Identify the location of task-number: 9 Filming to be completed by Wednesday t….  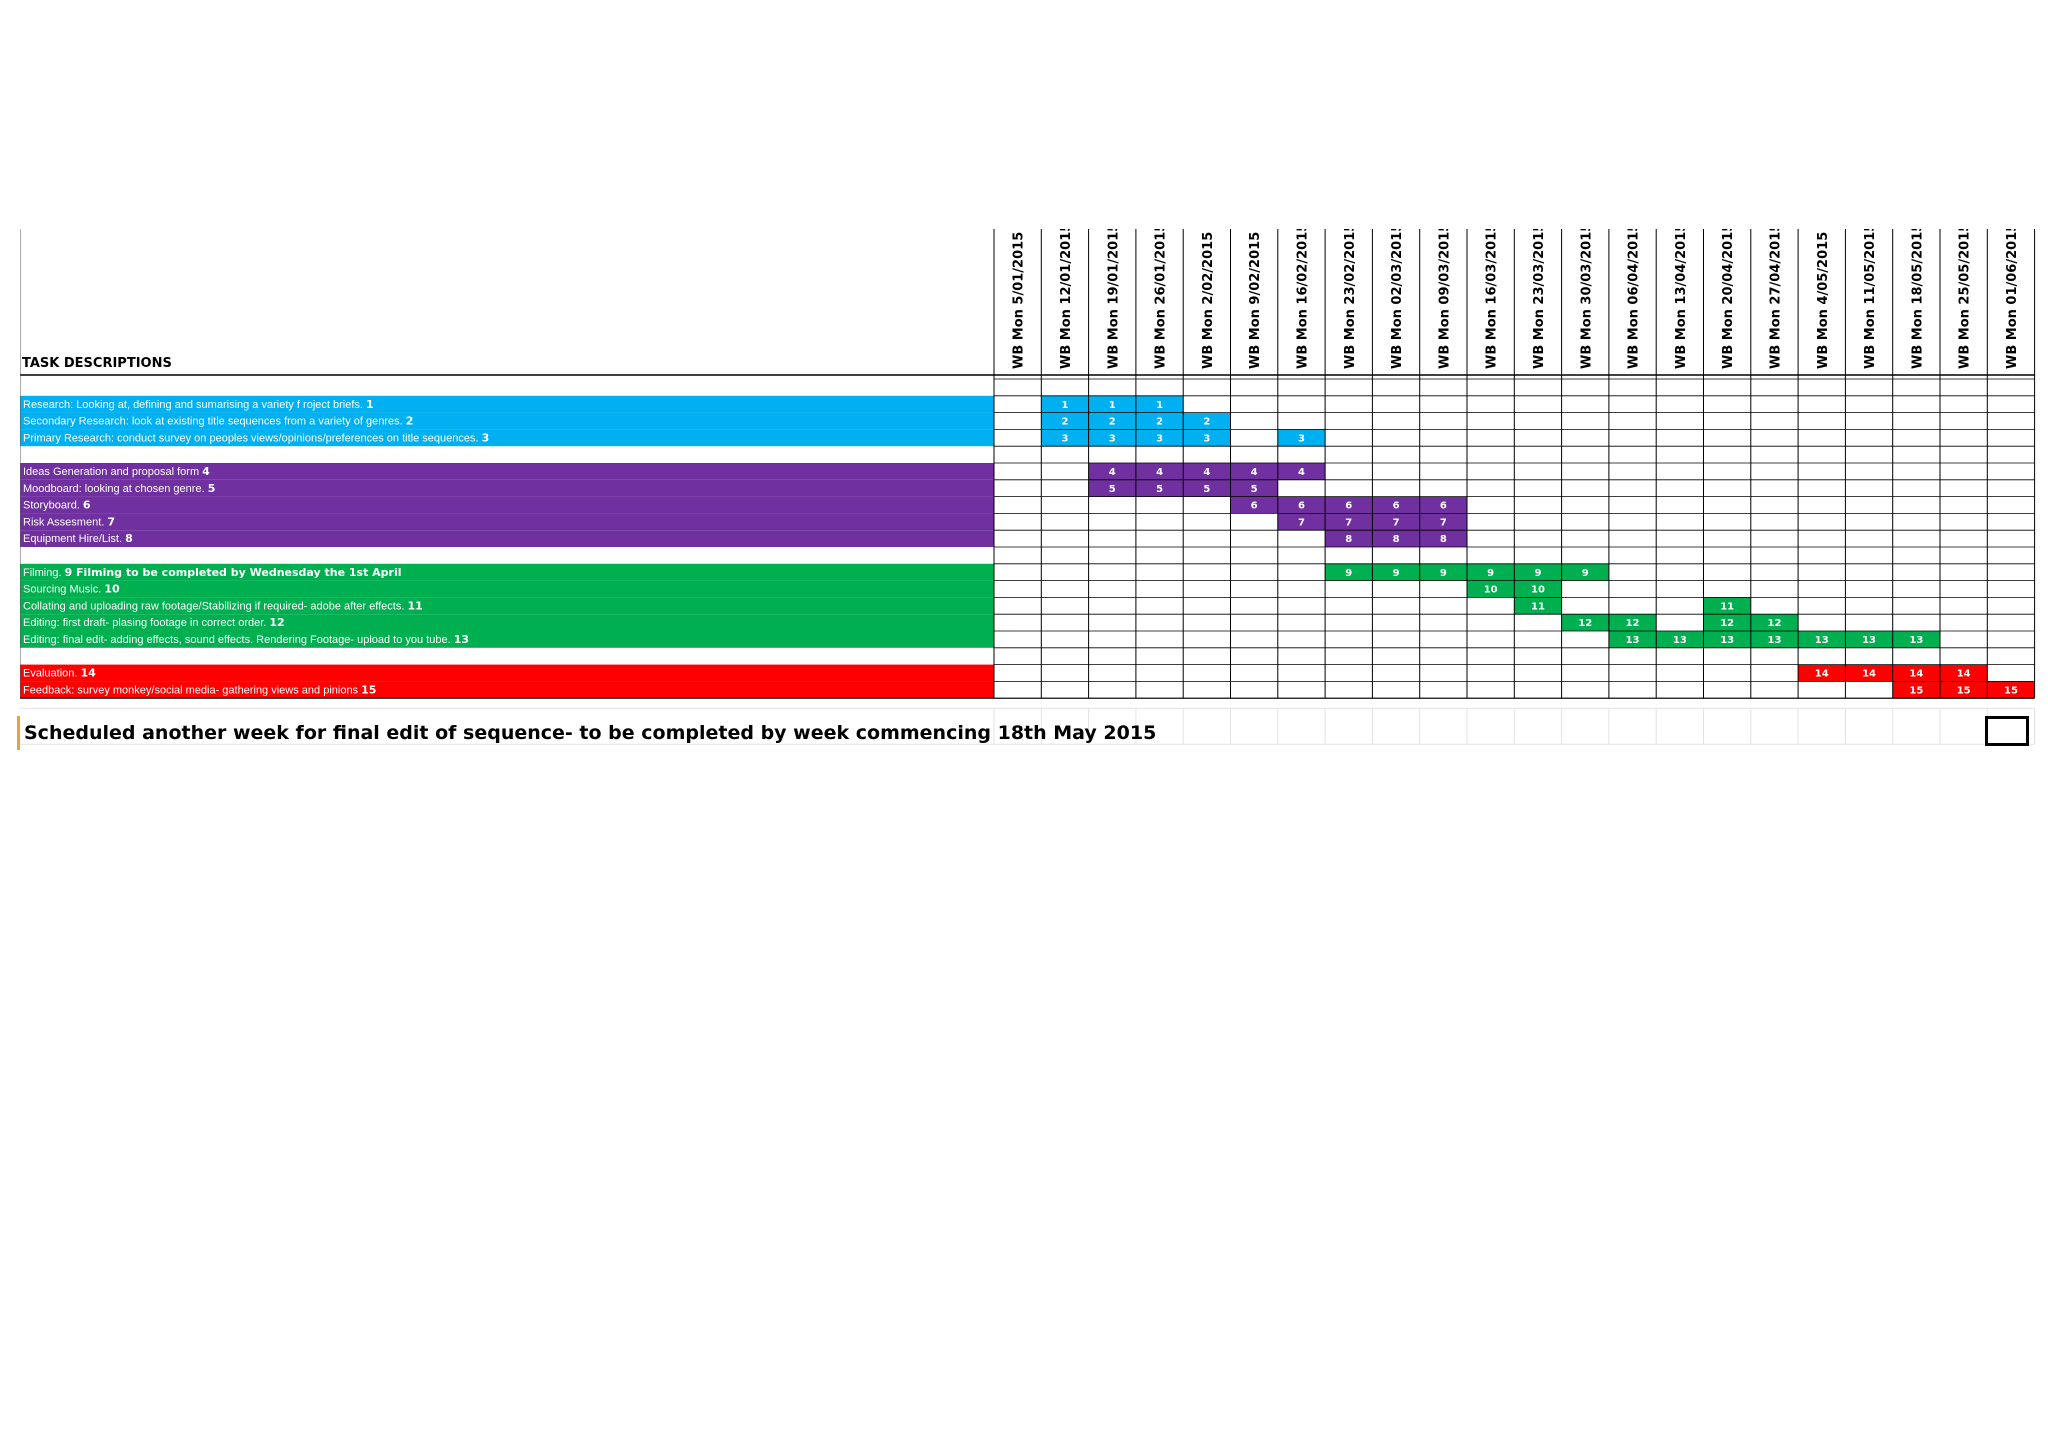
(233, 572).